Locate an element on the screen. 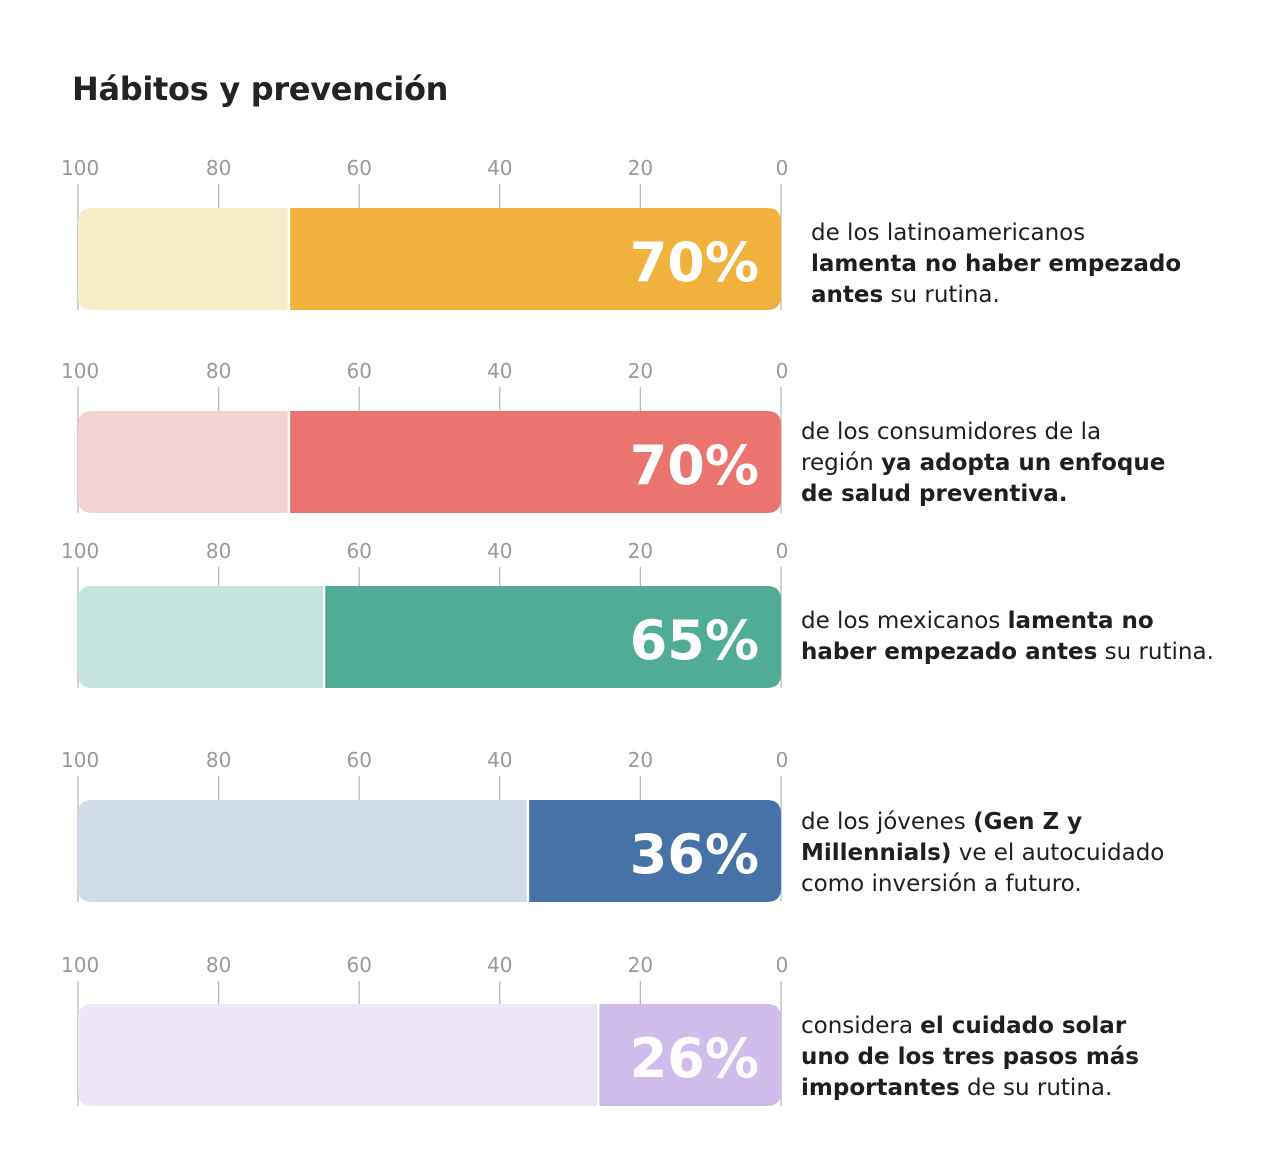 Image resolution: width=1280 pixels, height=1170 pixels. description-text: de los mexicanos is located at coordinates (901, 621).